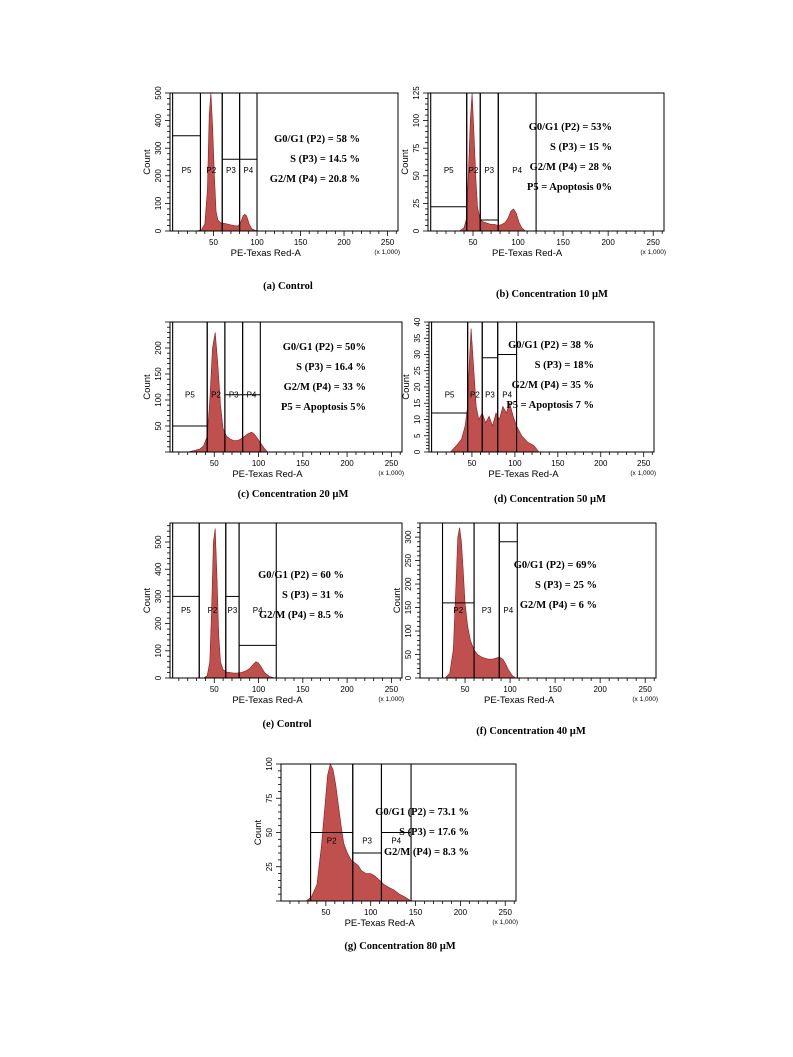  I want to click on statistic-line: P5 = Apoptosis 7 %, so click(550, 405).